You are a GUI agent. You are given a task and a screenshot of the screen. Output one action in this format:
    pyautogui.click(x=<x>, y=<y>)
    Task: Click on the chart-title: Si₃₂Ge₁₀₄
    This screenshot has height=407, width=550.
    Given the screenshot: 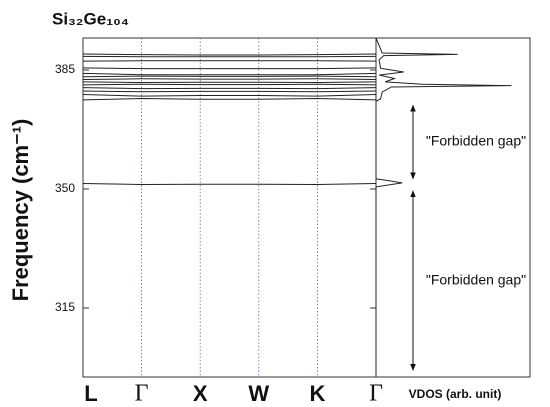 What is the action you would take?
    pyautogui.click(x=90, y=18)
    